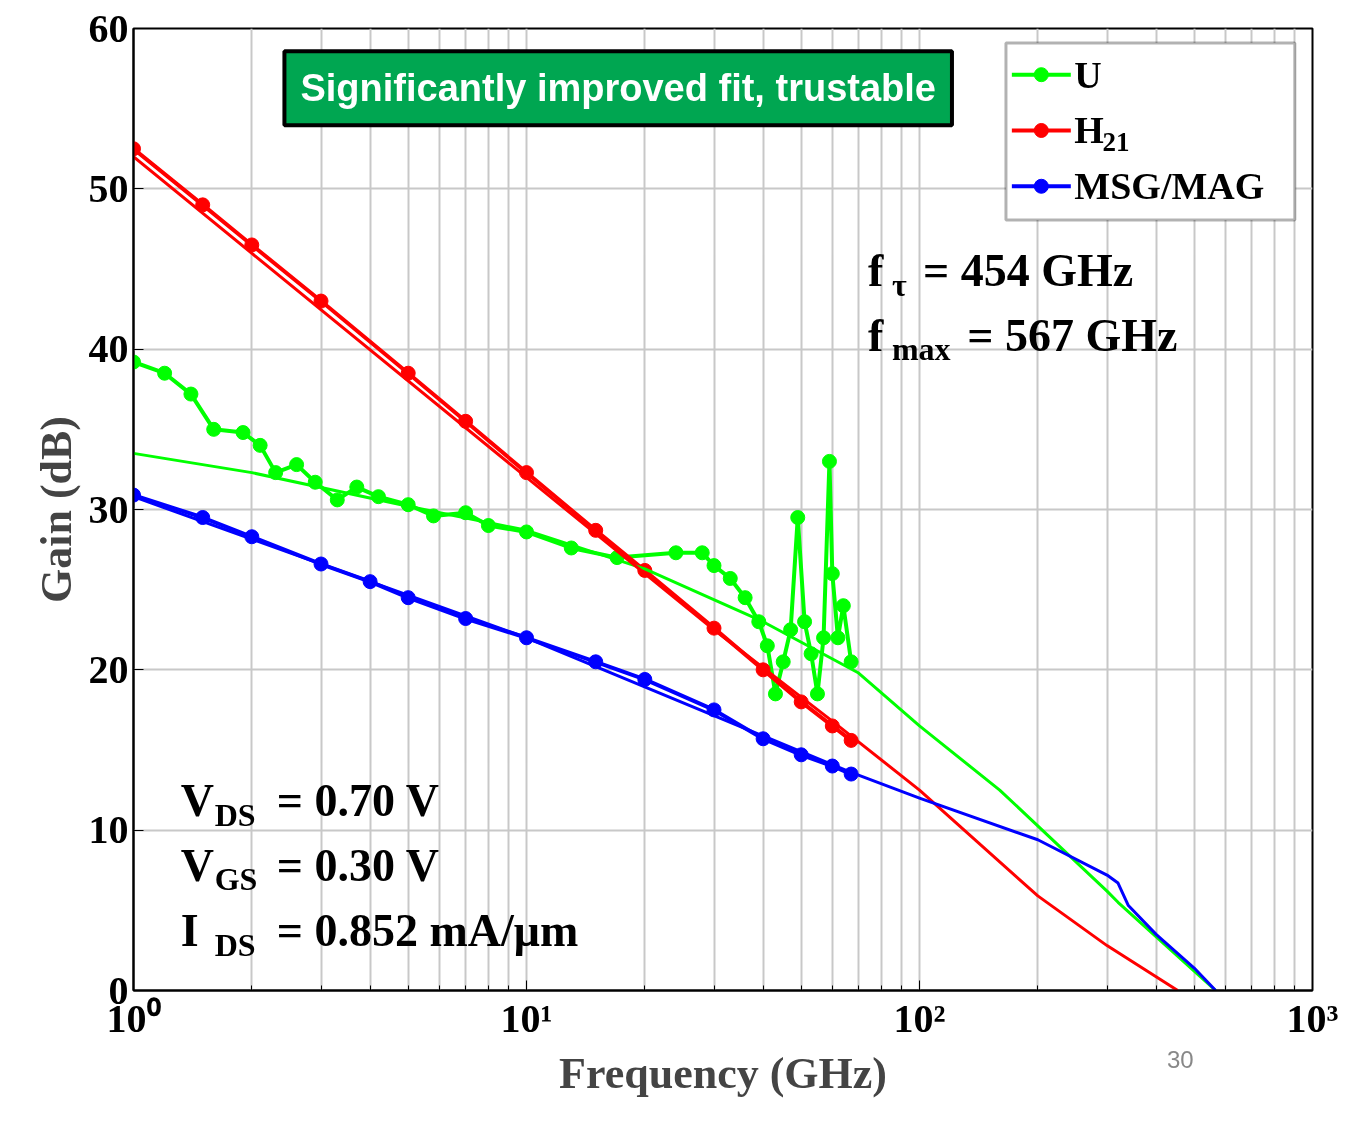 The width and height of the screenshot is (1350, 1134). What do you see at coordinates (723, 1073) in the screenshot?
I see `x-axis-title: Frequency (GHz)` at bounding box center [723, 1073].